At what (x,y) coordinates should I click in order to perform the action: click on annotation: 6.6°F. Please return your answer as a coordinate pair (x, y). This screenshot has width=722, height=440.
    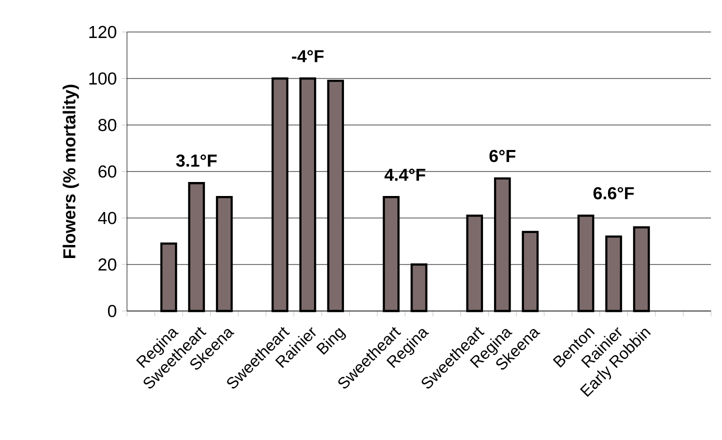
    Looking at the image, I should click on (613, 193).